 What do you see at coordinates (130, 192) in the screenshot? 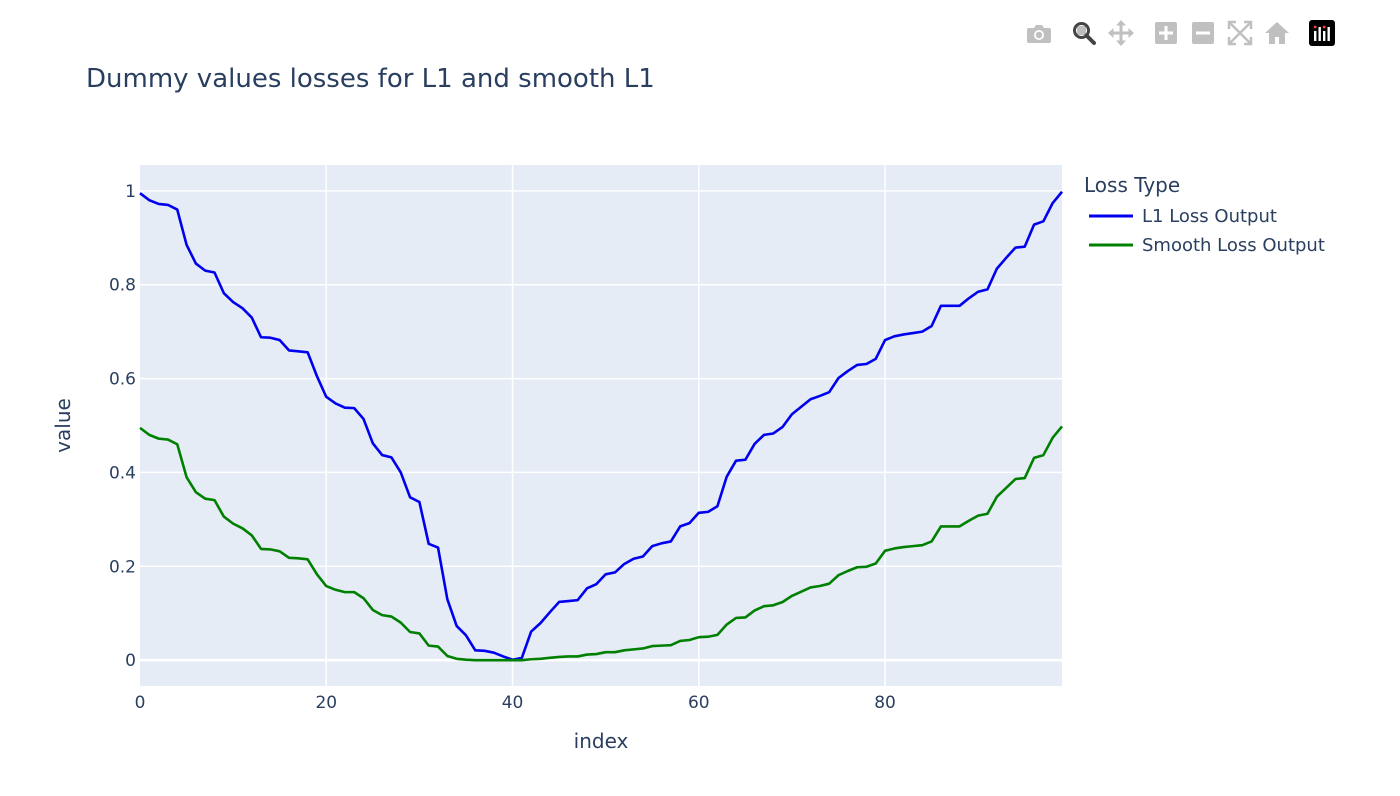
I see `y-tick-label: 1` at bounding box center [130, 192].